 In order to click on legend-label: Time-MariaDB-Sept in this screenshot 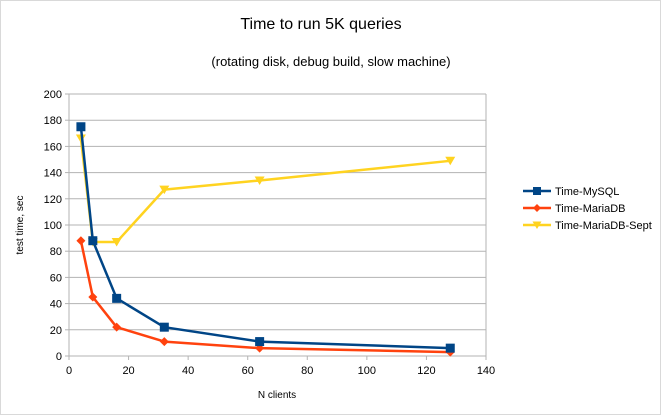, I will do `click(603, 226)`.